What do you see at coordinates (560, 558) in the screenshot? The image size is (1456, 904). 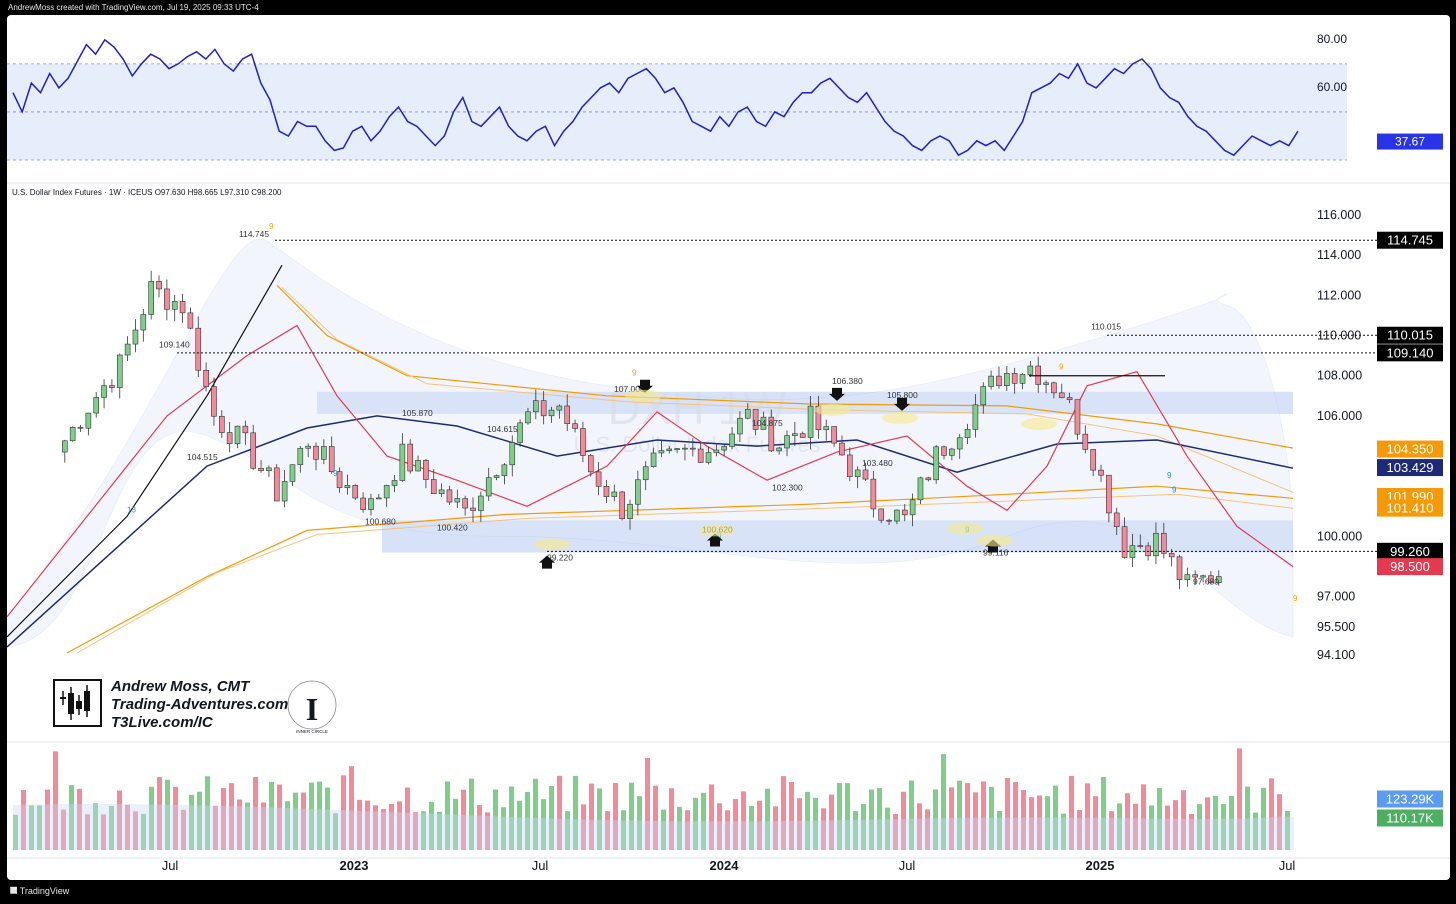 I see `price-annotation: 99.220` at bounding box center [560, 558].